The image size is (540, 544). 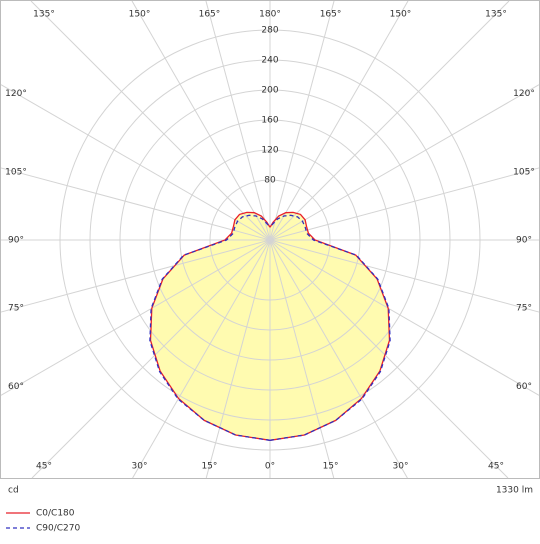 What do you see at coordinates (269, 91) in the screenshot?
I see `r-tick-label: 200` at bounding box center [269, 91].